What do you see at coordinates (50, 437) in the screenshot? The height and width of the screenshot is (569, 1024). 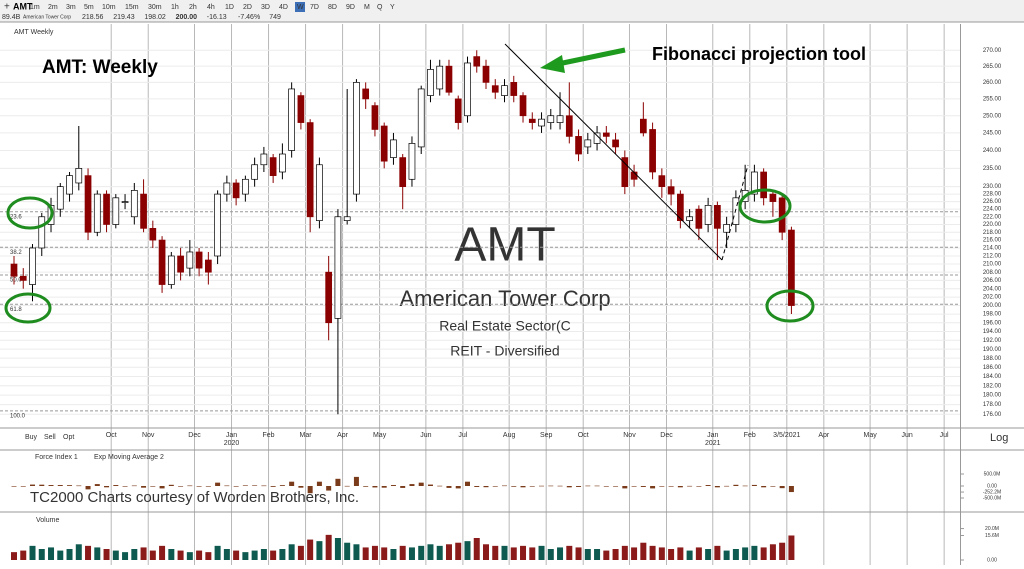 I see `sell-button: Sell` at bounding box center [50, 437].